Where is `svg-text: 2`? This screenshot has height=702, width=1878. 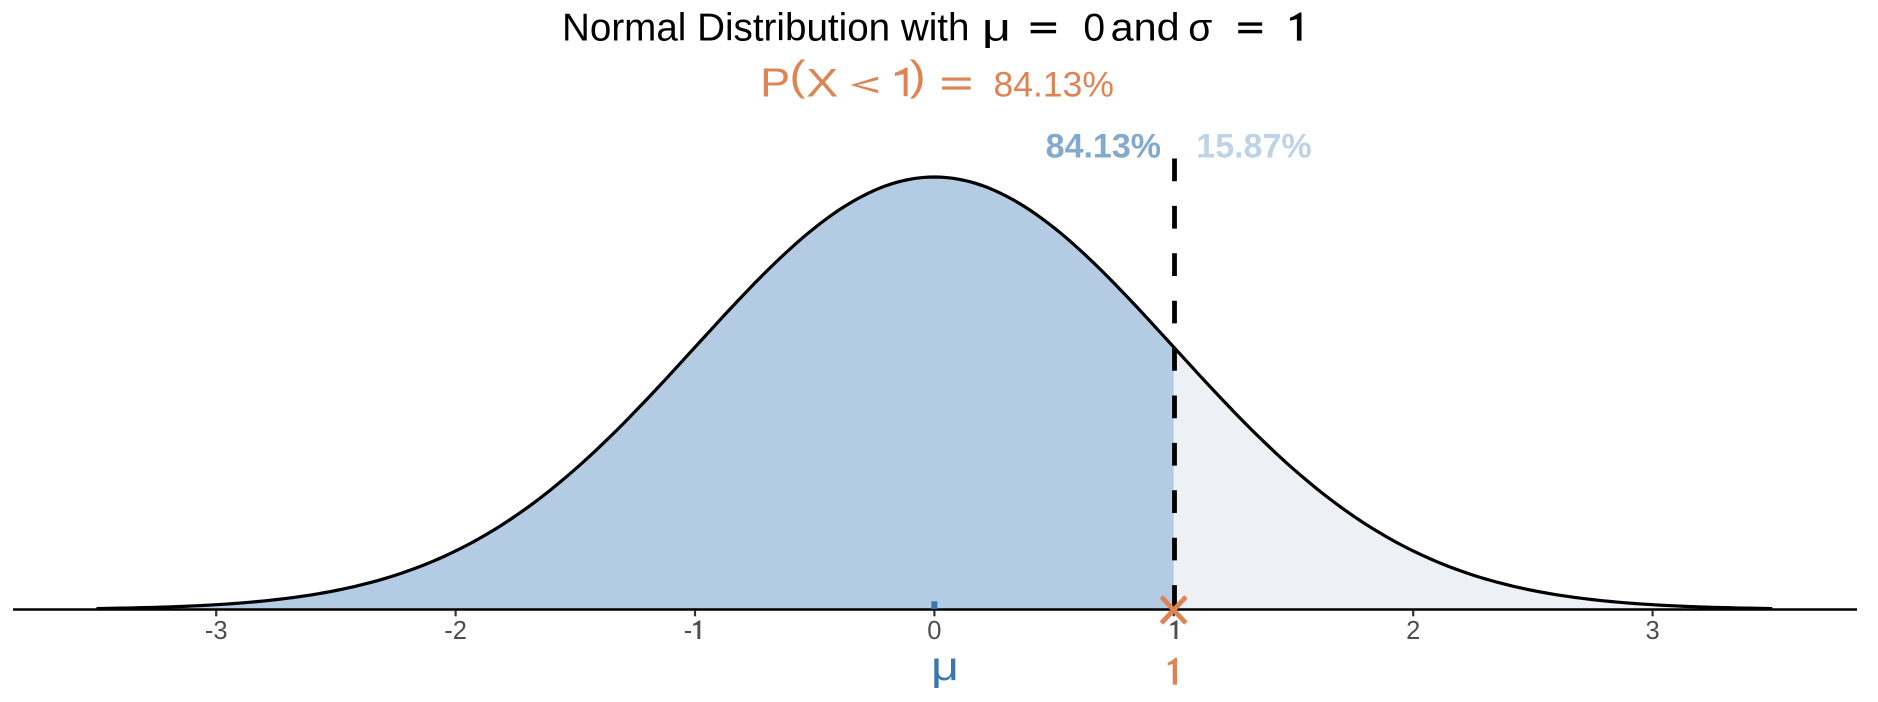 svg-text: 2 is located at coordinates (1413, 631).